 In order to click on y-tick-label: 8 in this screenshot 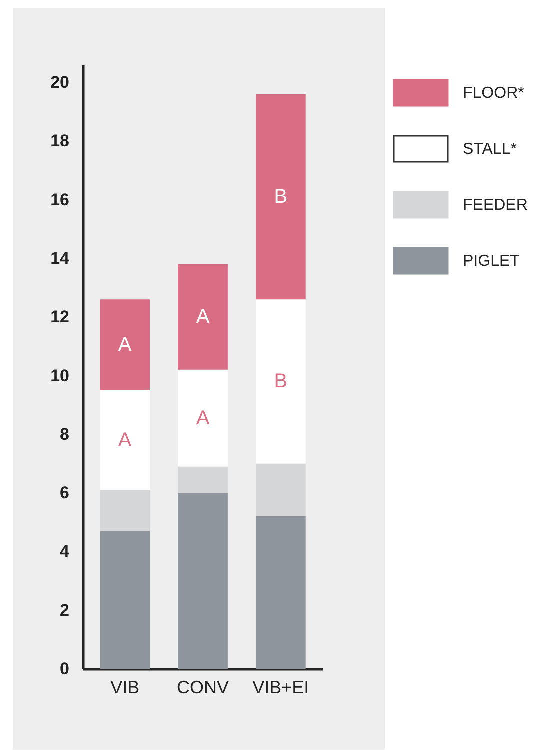, I will do `click(65, 434)`.